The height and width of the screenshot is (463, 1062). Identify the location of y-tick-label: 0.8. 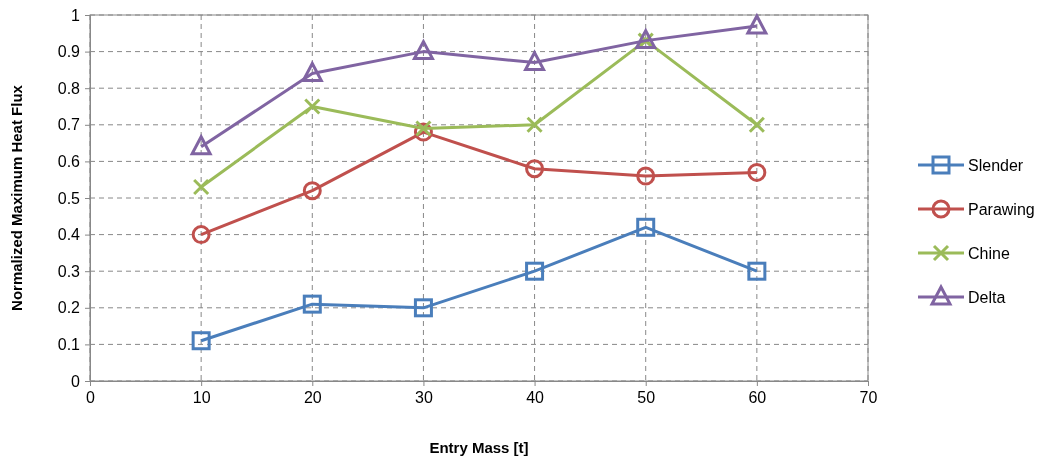
(69, 88).